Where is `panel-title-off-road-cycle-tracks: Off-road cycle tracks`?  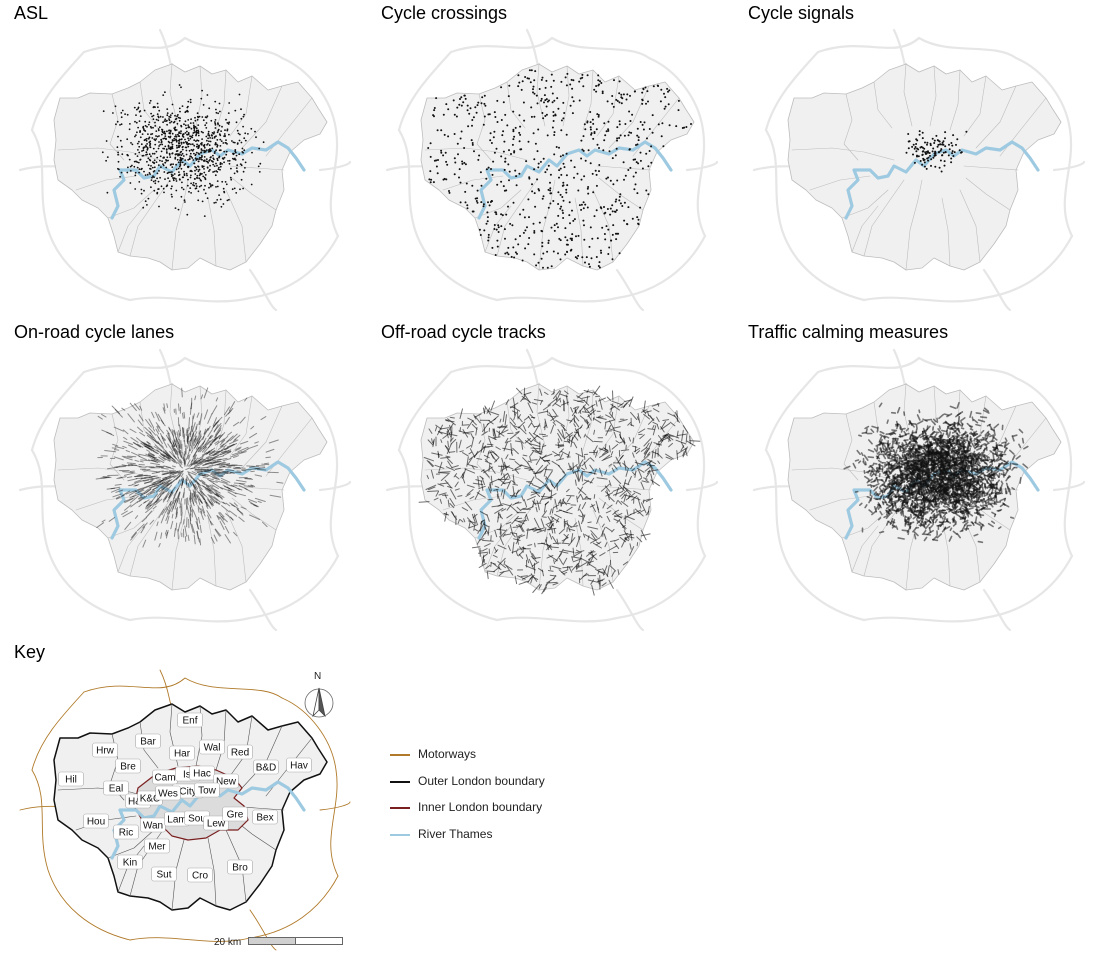
panel-title-off-road-cycle-tracks: Off-road cycle tracks is located at coordinates (463, 332).